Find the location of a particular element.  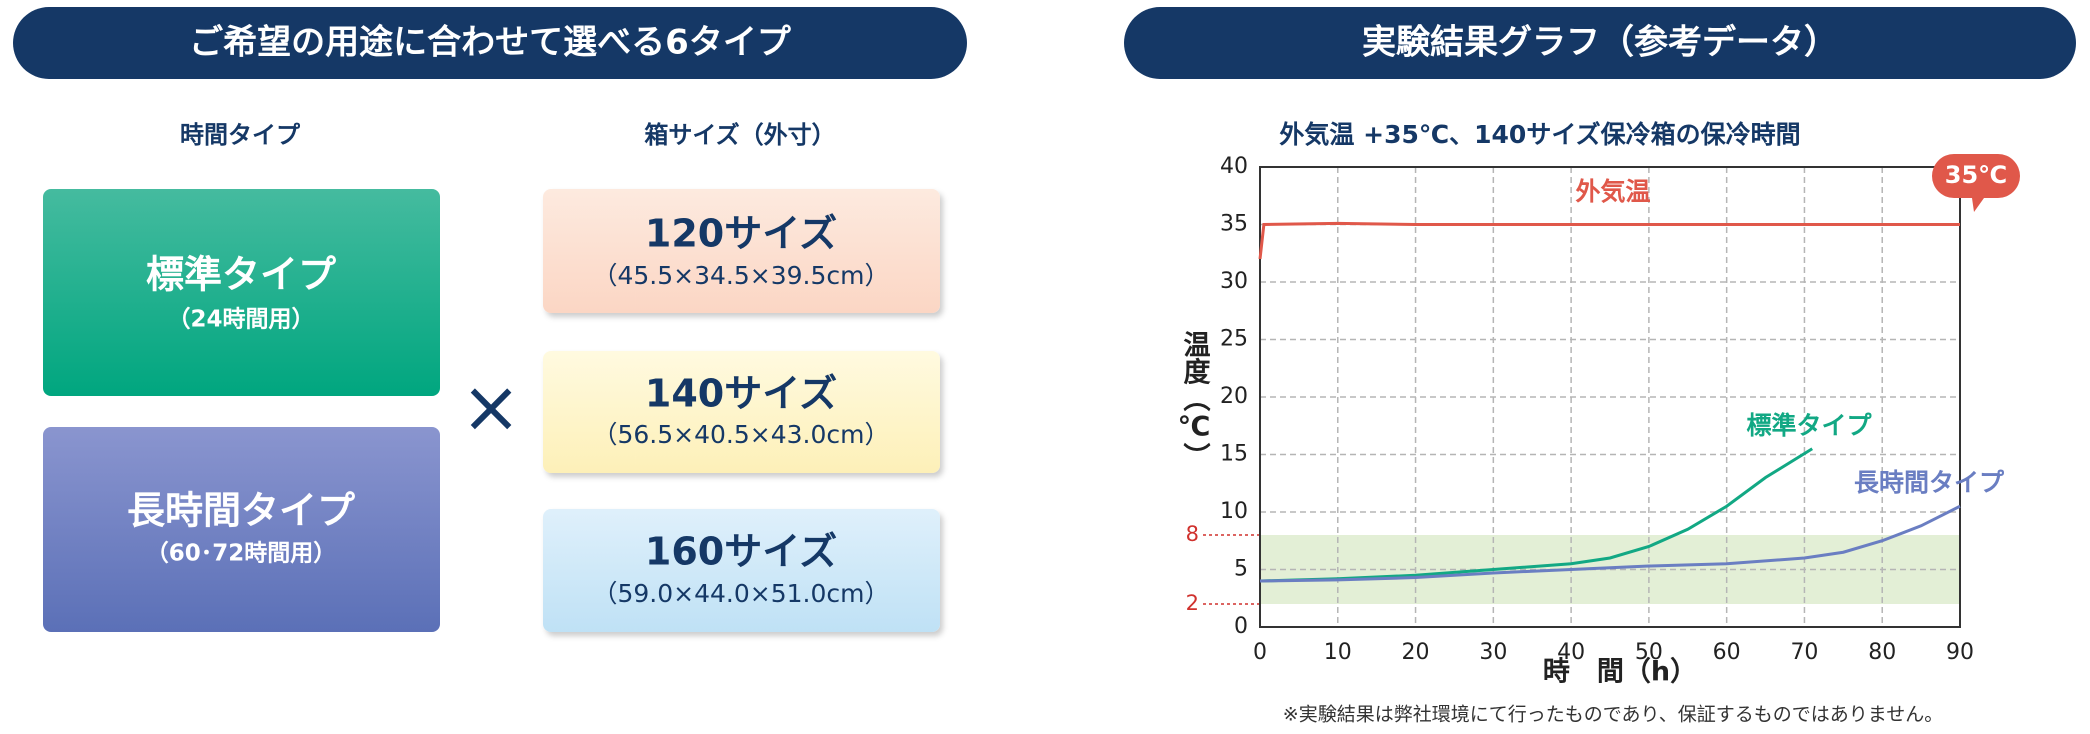

header: 実験結果グラフ（参考データ） is located at coordinates (1600, 43).